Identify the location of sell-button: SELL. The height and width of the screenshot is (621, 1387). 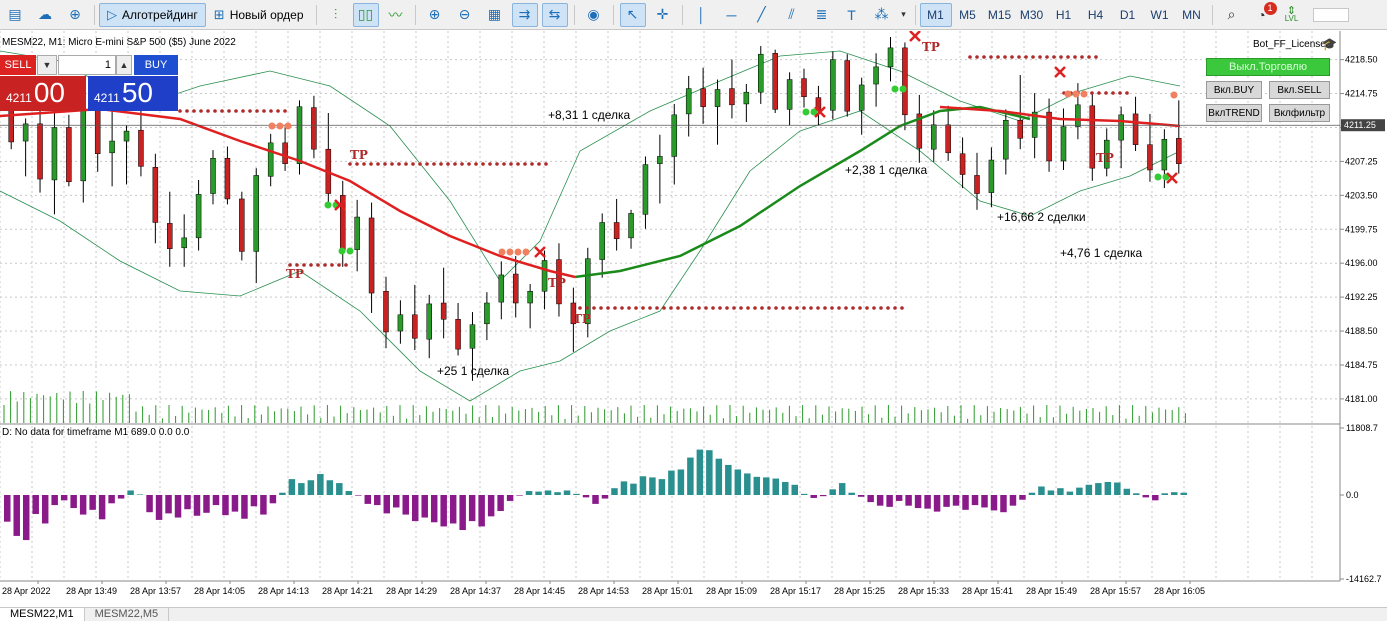
(18, 65).